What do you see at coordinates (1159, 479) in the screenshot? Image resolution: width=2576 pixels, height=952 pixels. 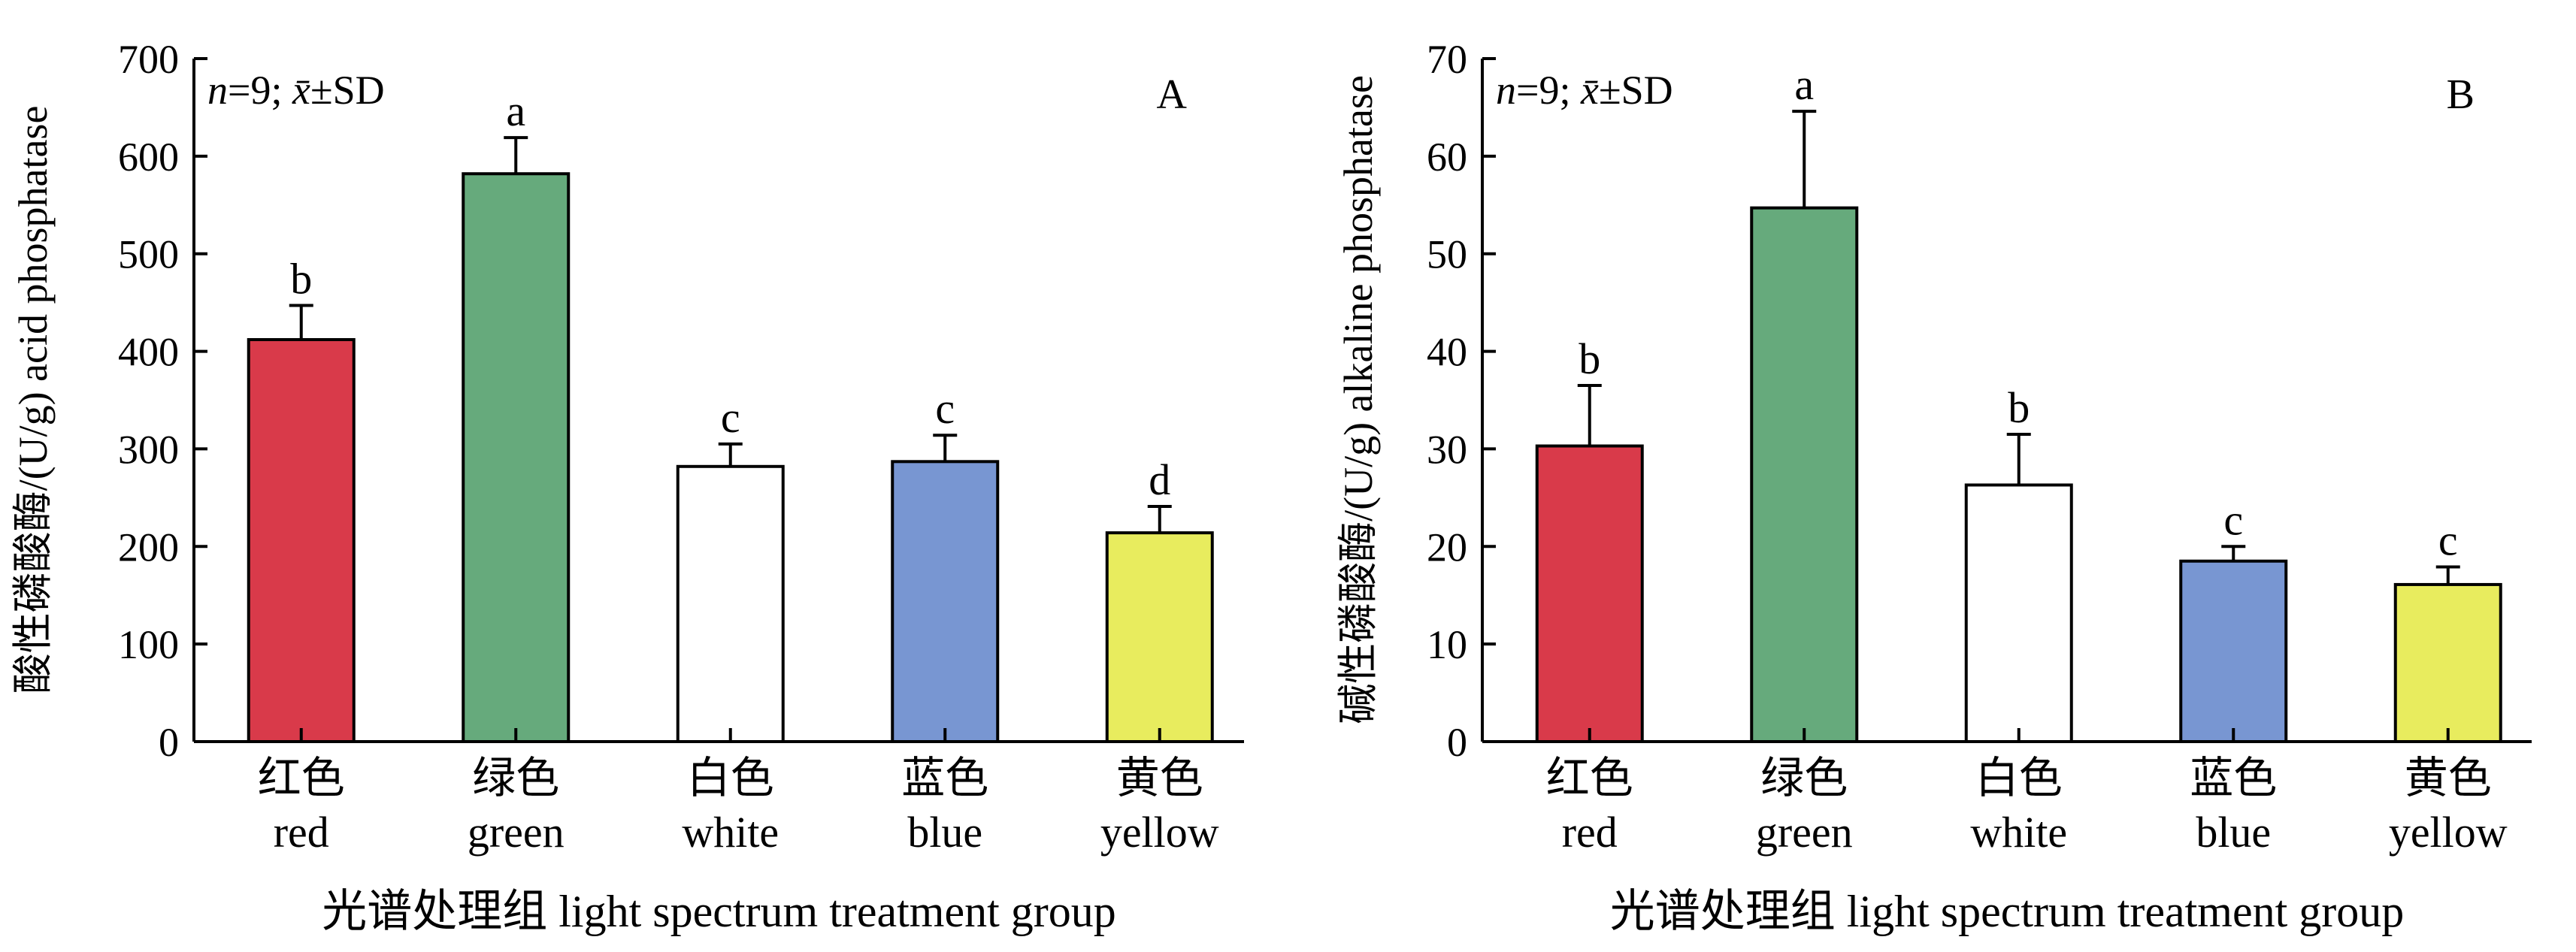 I see `significance-letter: d` at bounding box center [1159, 479].